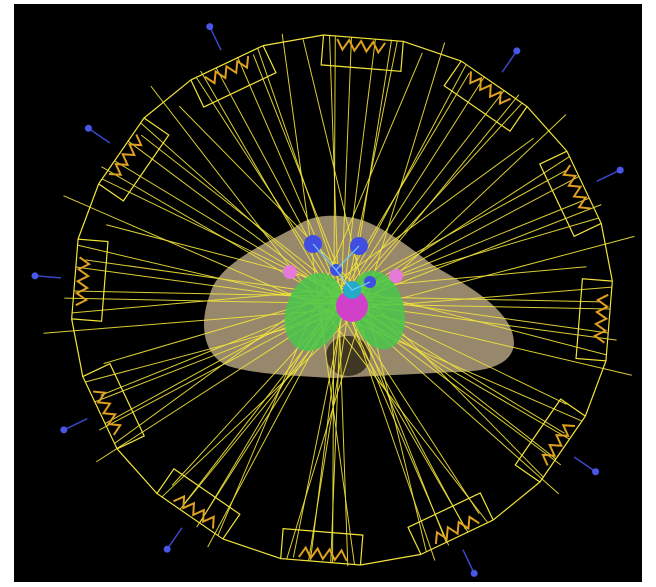  I want to click on right-lung, so click(314, 312).